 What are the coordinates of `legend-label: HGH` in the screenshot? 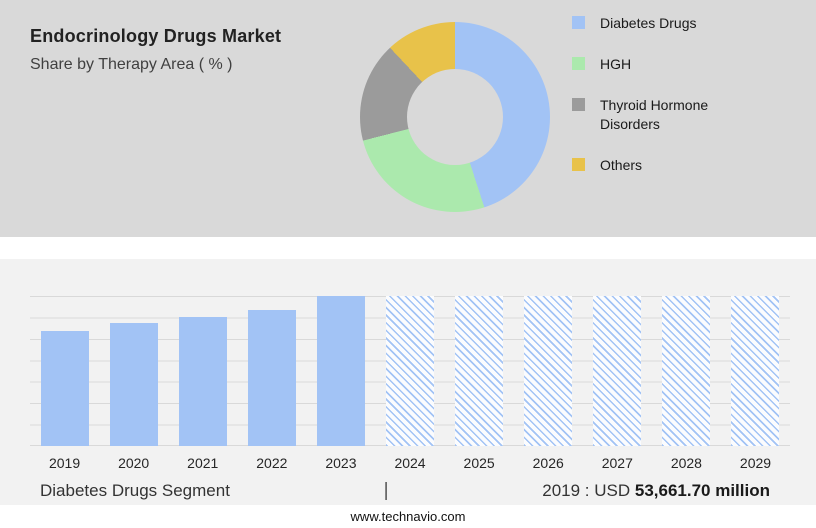 It's located at (616, 64).